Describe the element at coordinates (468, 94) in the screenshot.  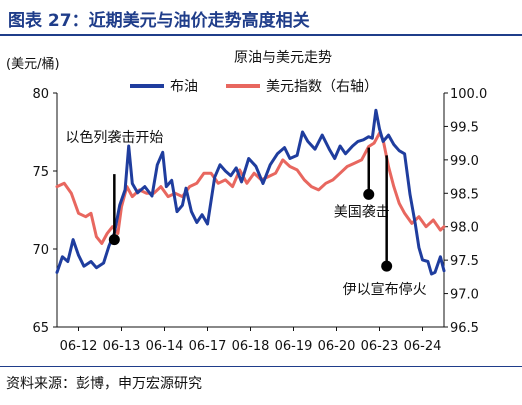
I see `right-tick-label: 100.0` at that location.